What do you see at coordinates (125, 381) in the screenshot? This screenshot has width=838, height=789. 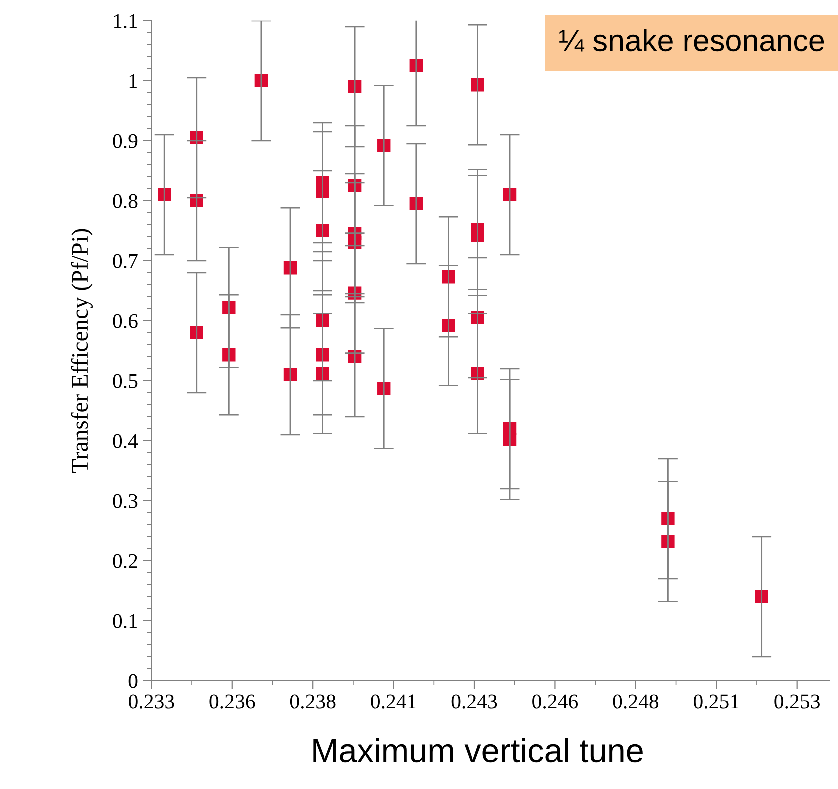 I see `y-tick-label: 0.5` at bounding box center [125, 381].